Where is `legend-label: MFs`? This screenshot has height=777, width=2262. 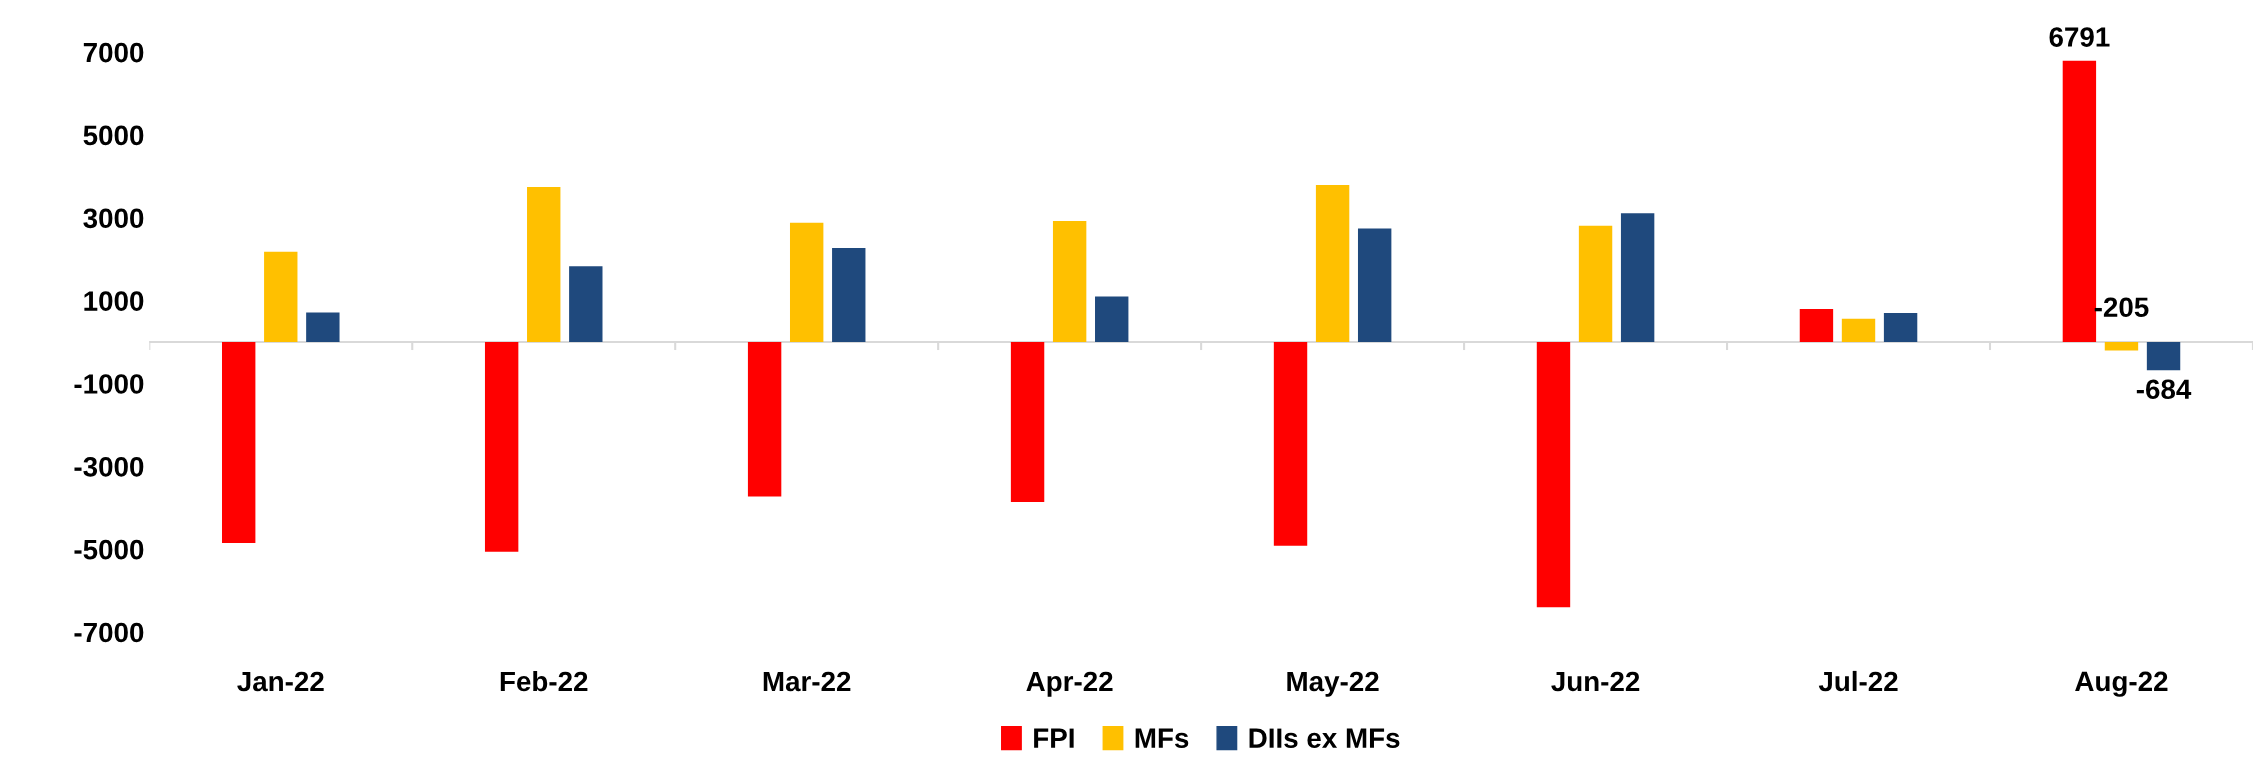 legend-label: MFs is located at coordinates (1162, 738).